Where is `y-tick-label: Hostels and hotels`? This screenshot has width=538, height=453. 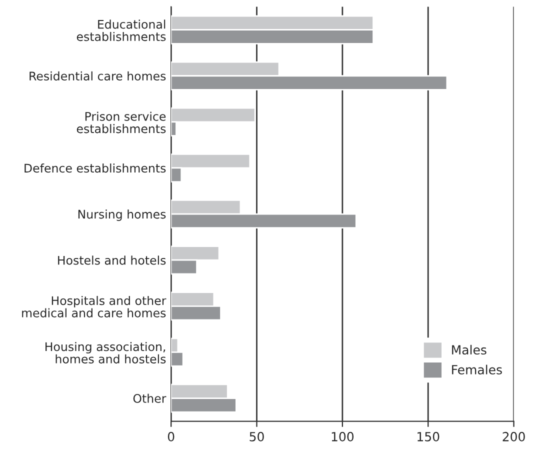 y-tick-label: Hostels and hotels is located at coordinates (112, 260).